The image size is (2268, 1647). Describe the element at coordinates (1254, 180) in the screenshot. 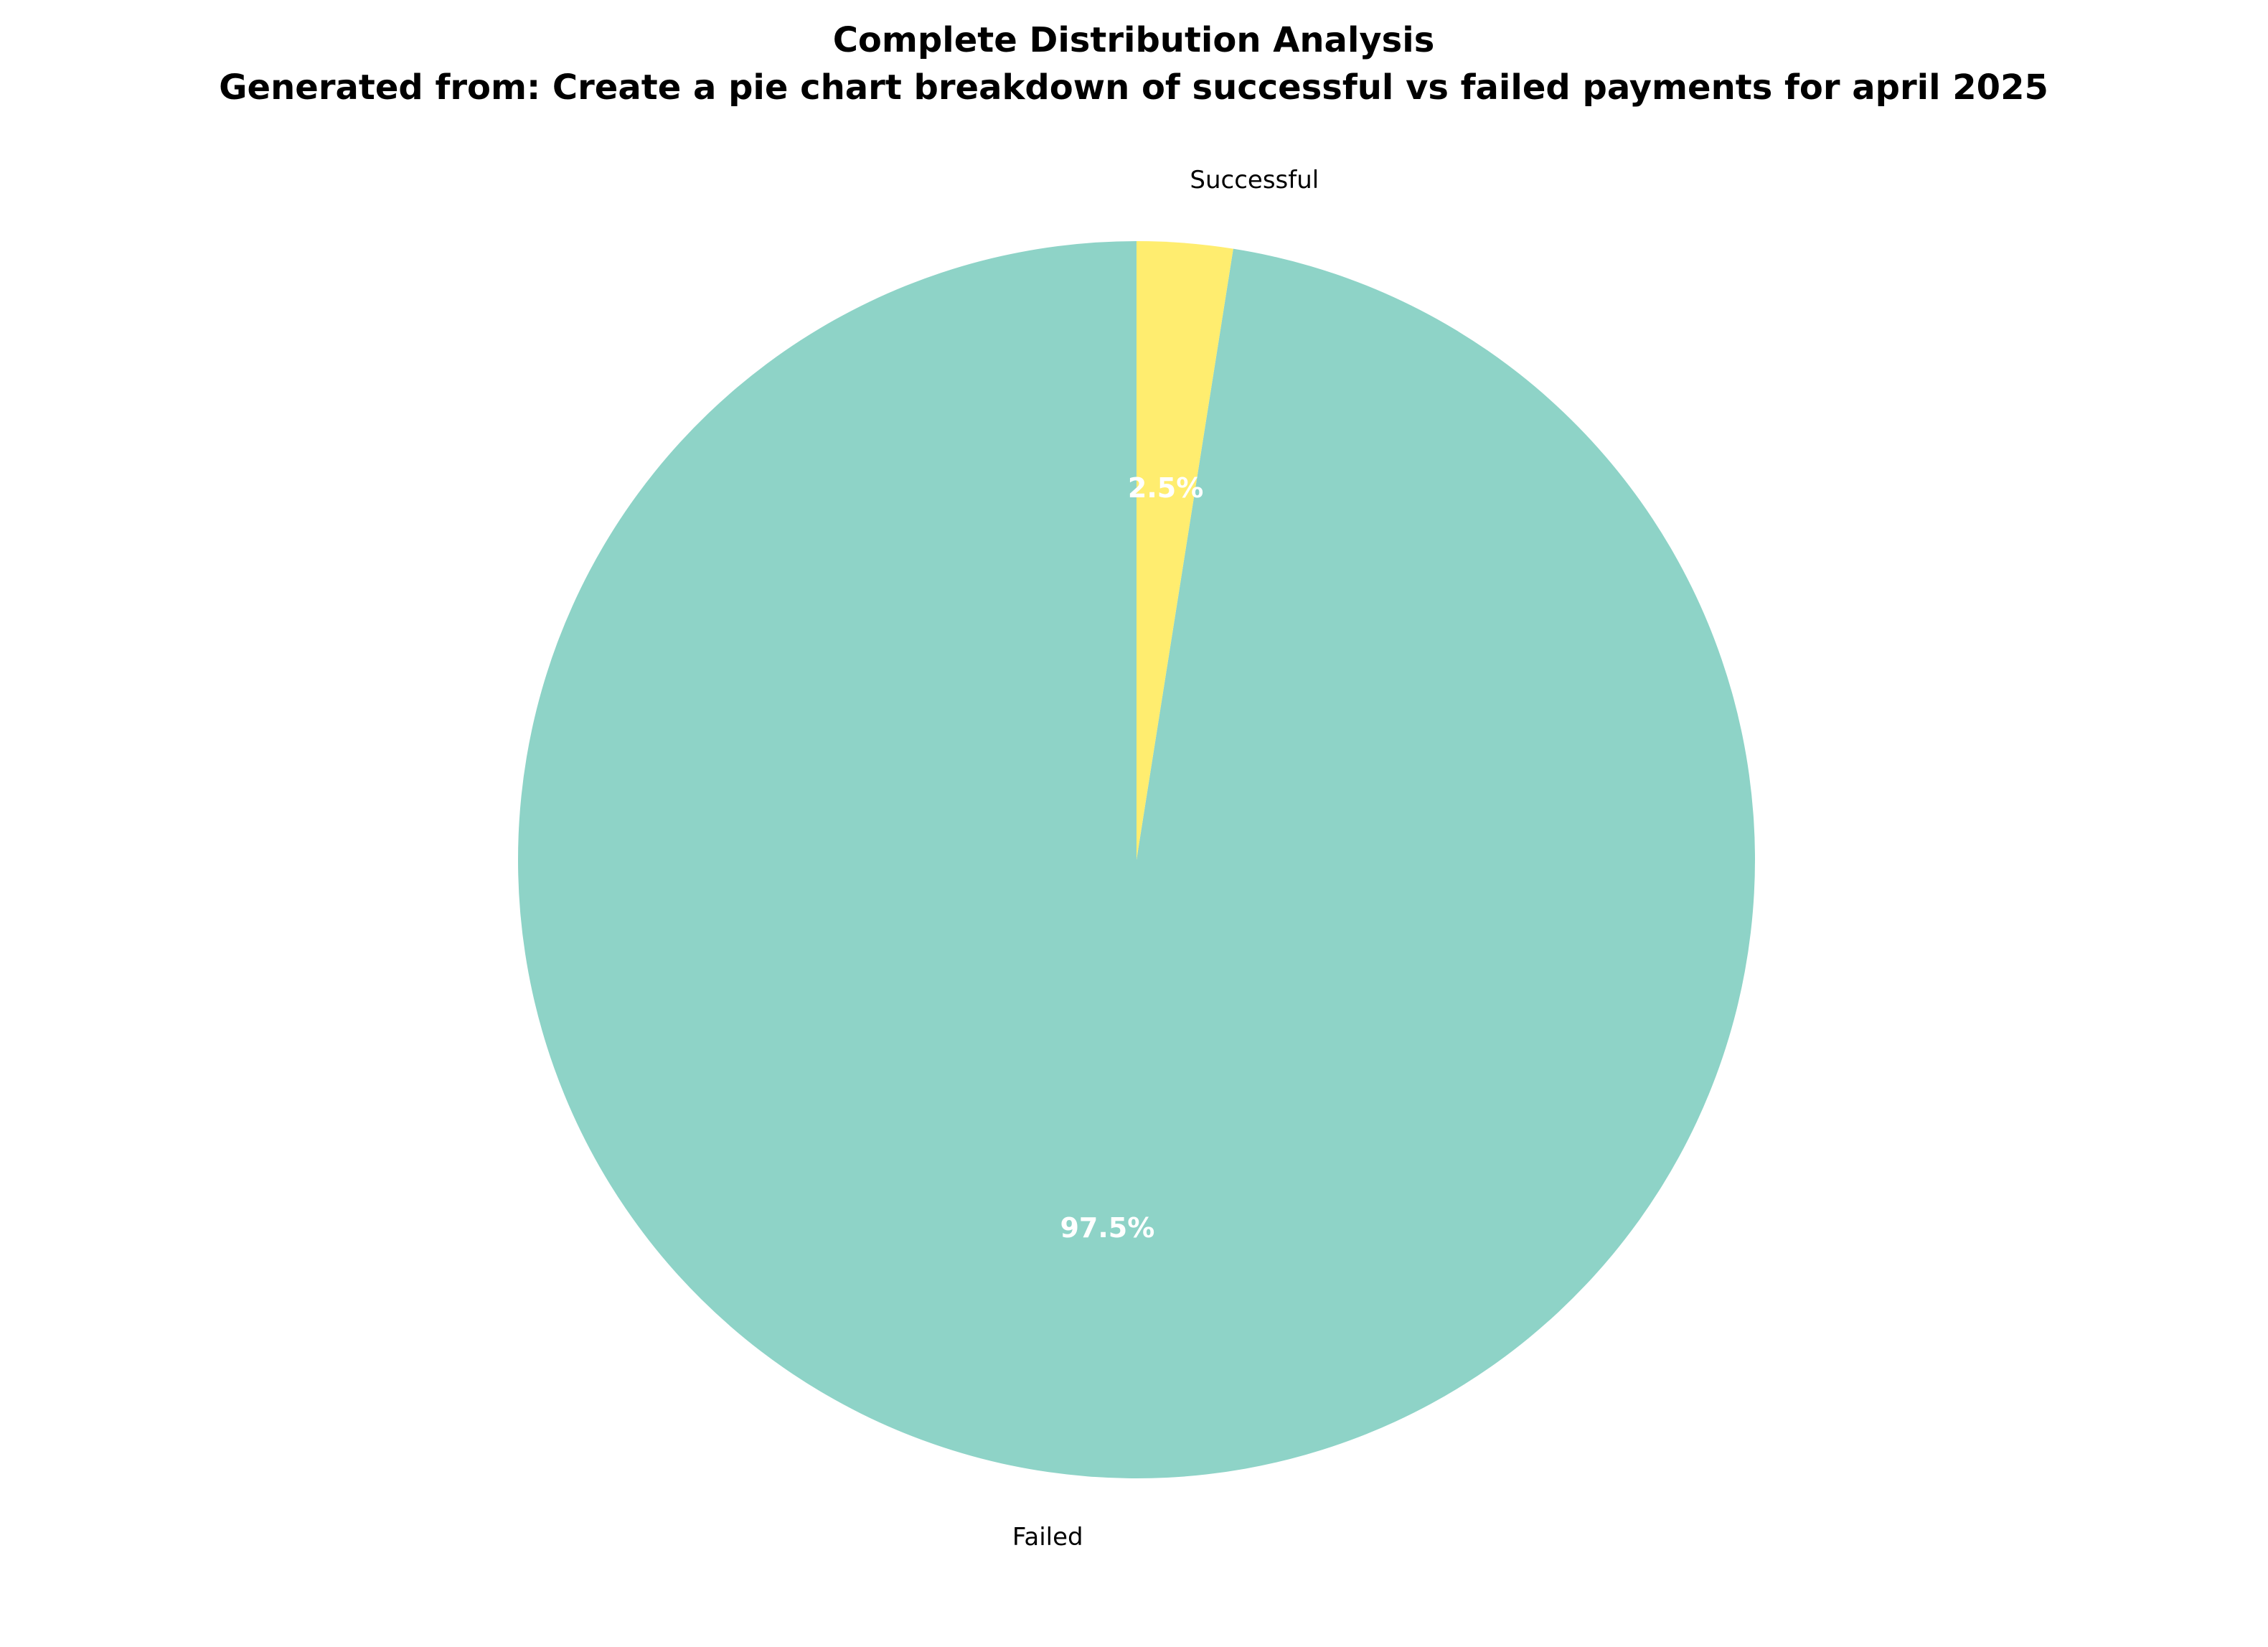

I see `slice-label-successful: Successful` at that location.